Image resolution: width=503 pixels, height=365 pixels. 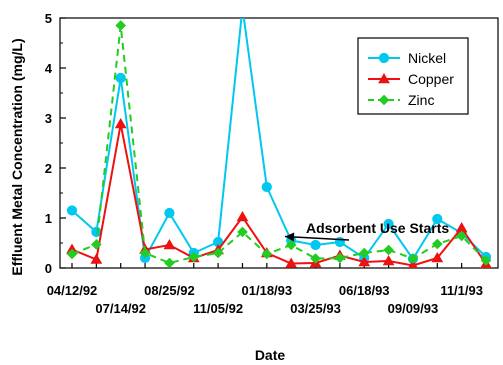 What do you see at coordinates (317, 238) in the screenshot?
I see `annotation-arrow-line` at bounding box center [317, 238].